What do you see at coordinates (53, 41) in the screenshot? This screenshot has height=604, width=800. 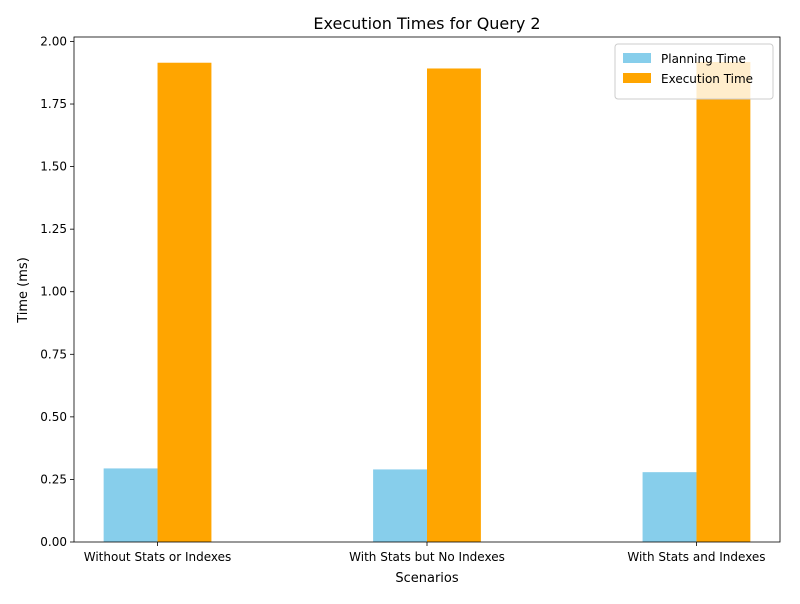 I see `y-tick-label: 2.00` at bounding box center [53, 41].